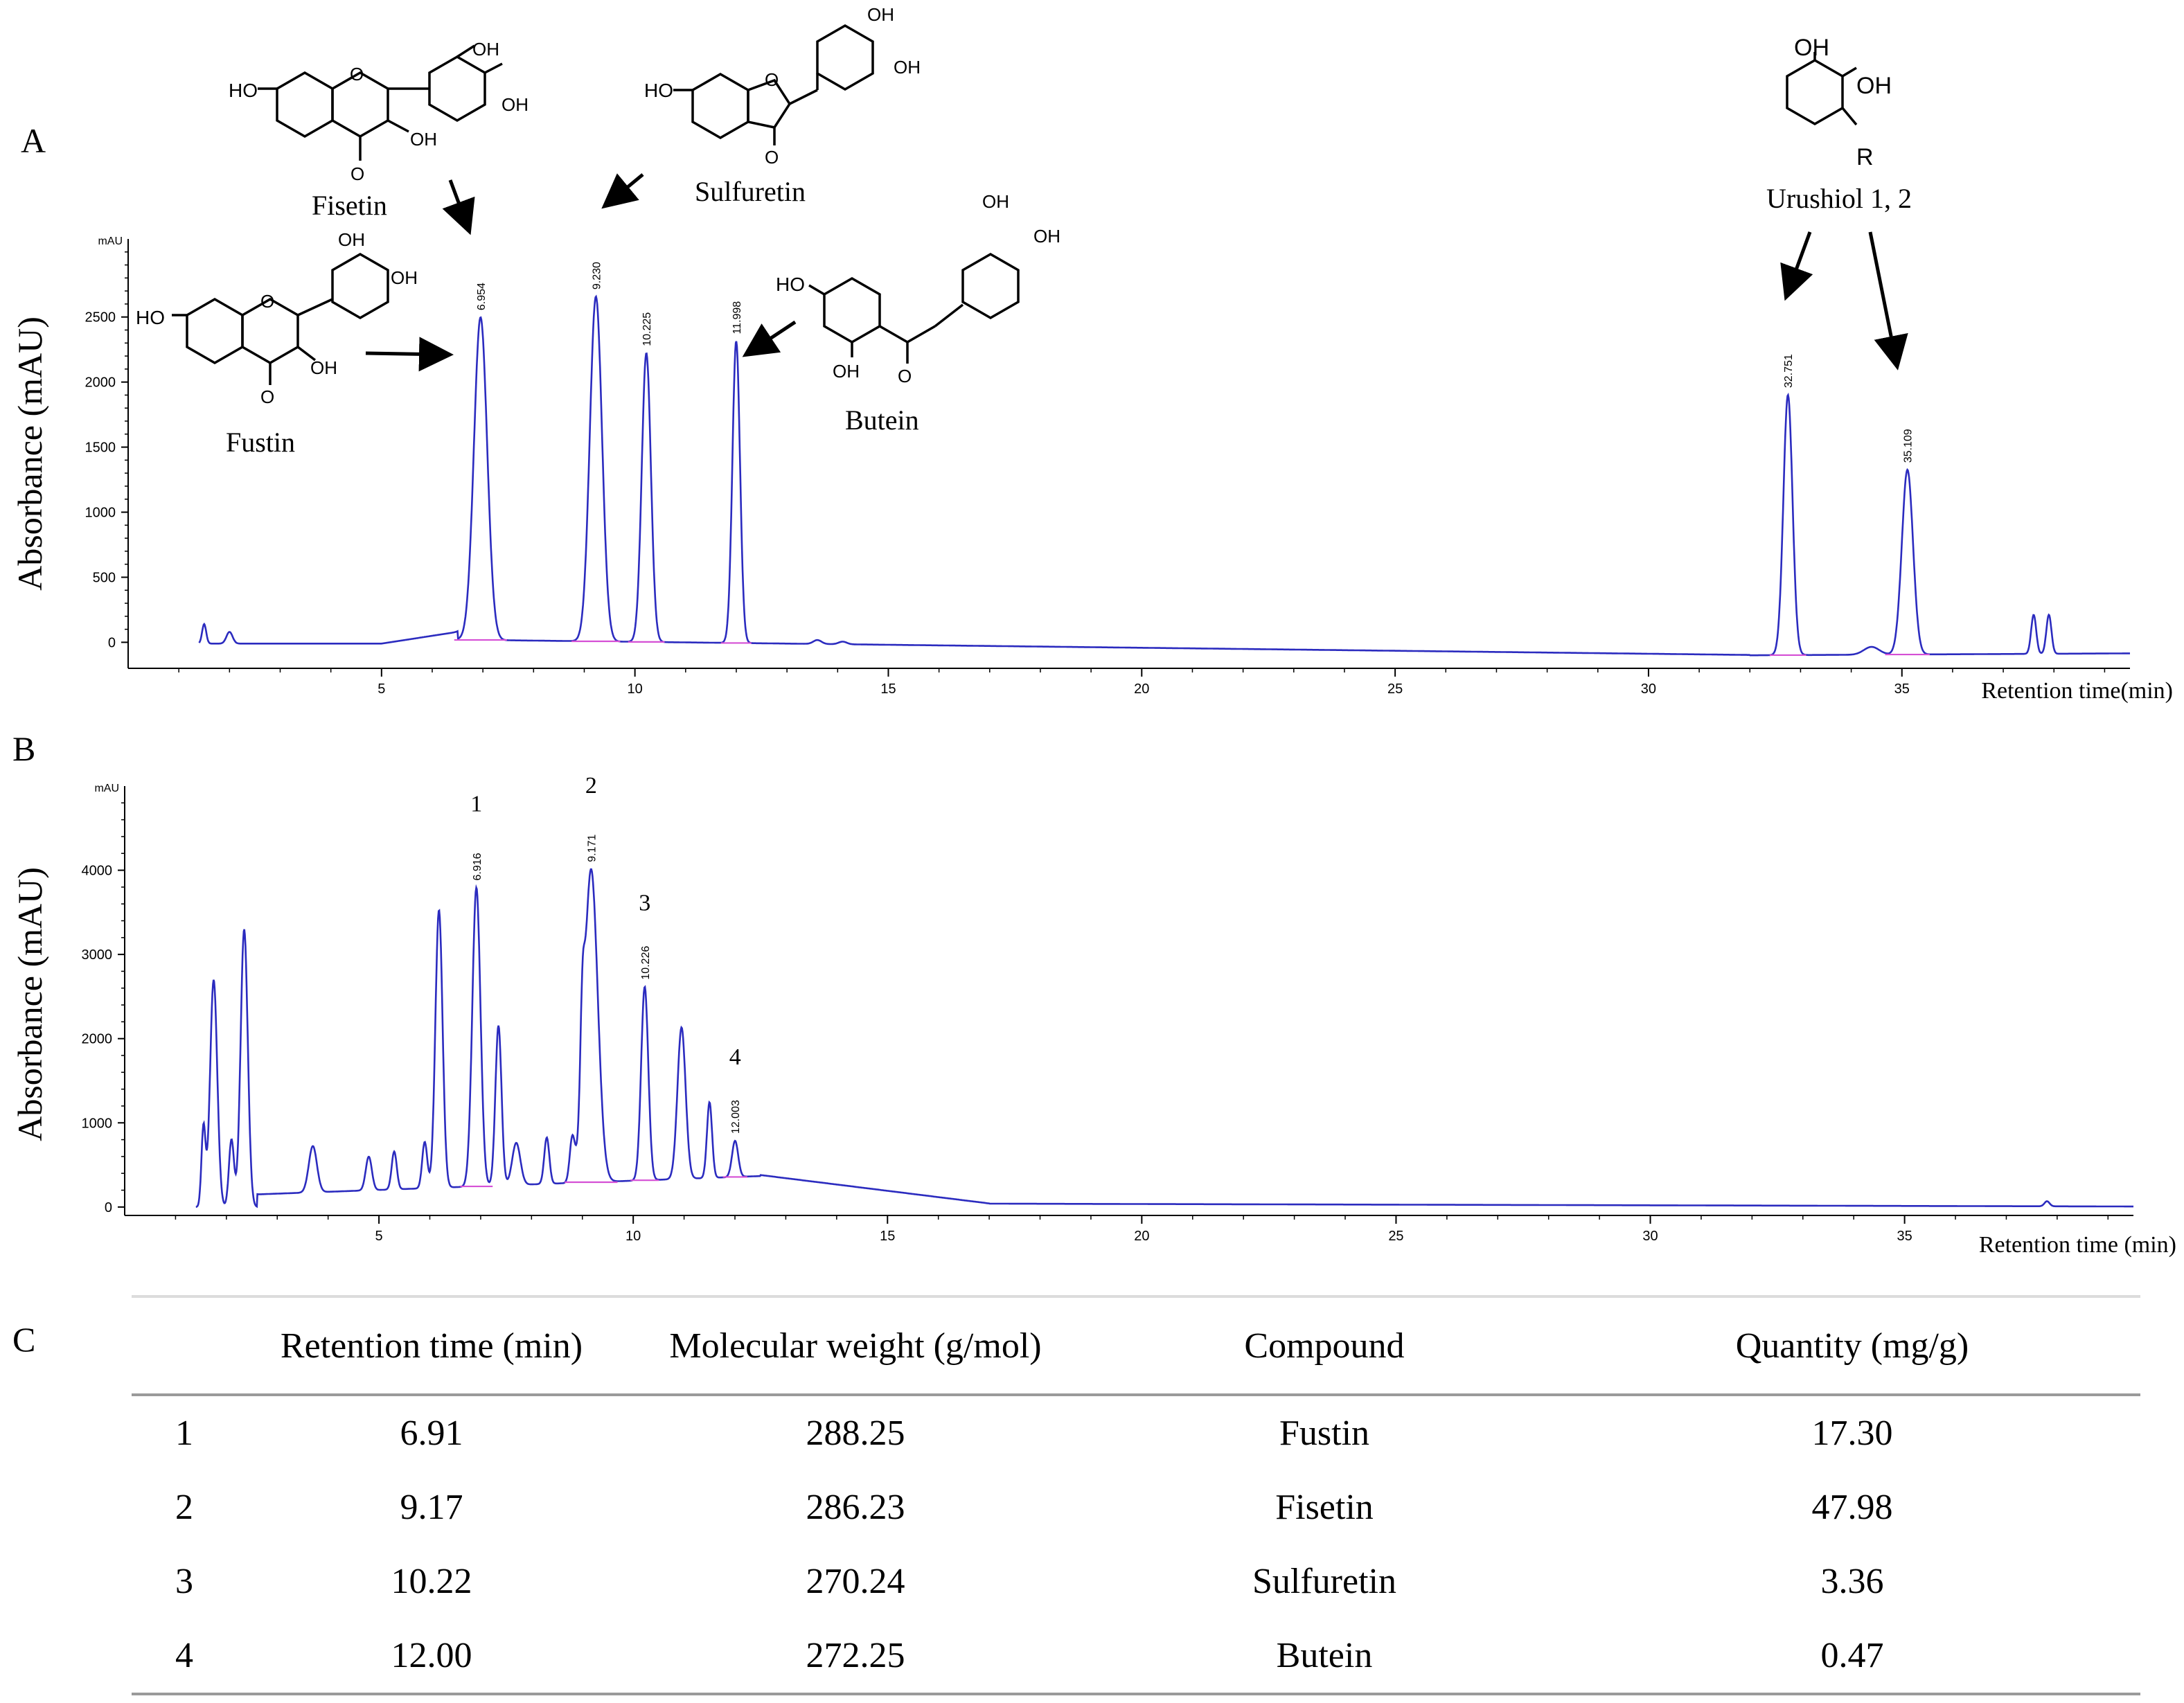 The image size is (2184, 1703). Describe the element at coordinates (150, 317) in the screenshot. I see `fustin-ho: HO` at that location.